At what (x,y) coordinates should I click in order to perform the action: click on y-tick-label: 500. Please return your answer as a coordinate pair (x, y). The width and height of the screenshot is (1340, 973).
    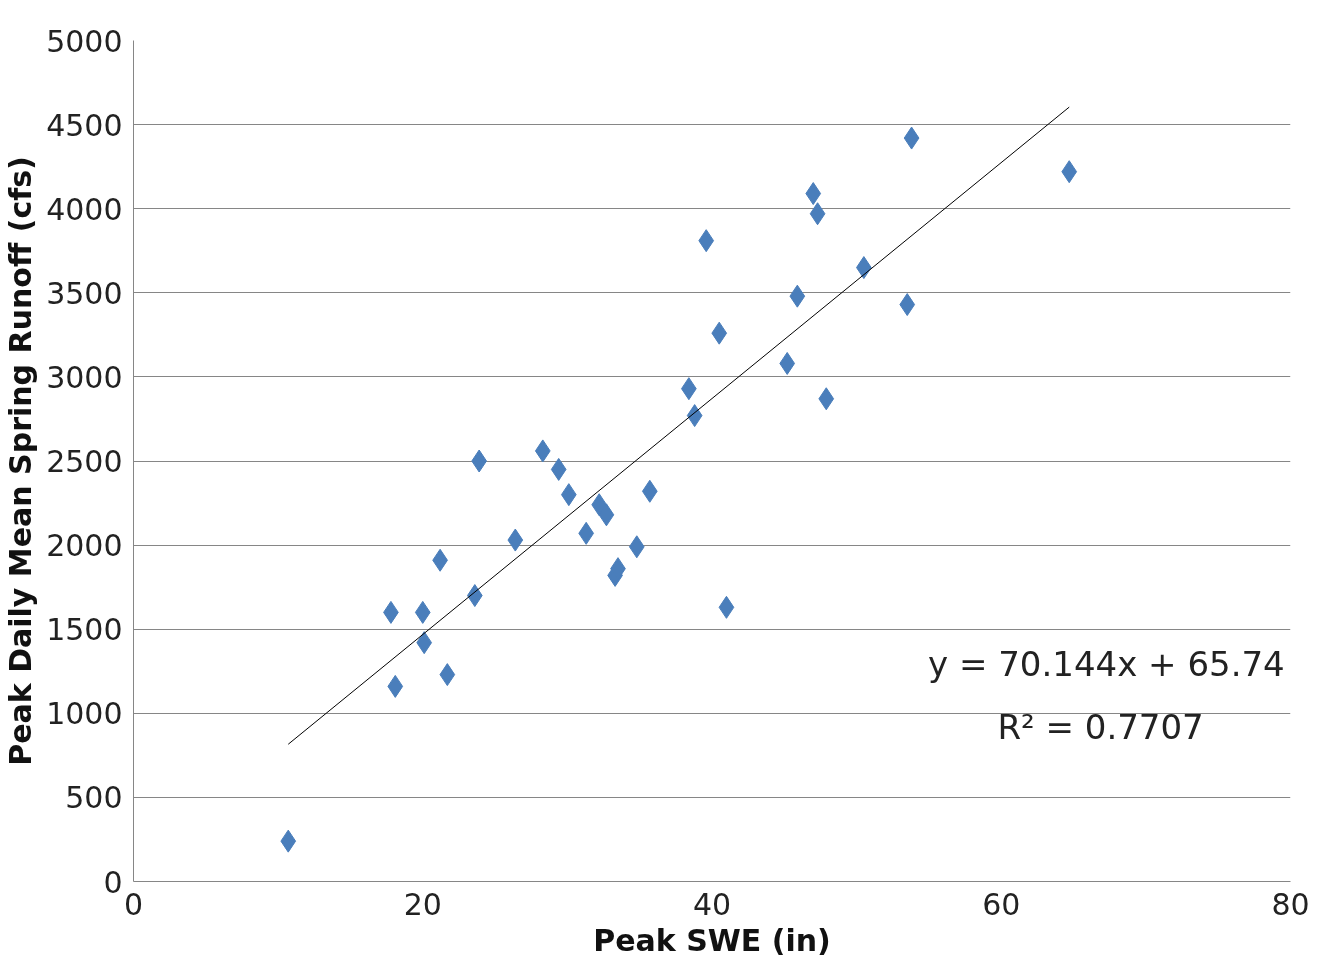
    Looking at the image, I should click on (94, 798).